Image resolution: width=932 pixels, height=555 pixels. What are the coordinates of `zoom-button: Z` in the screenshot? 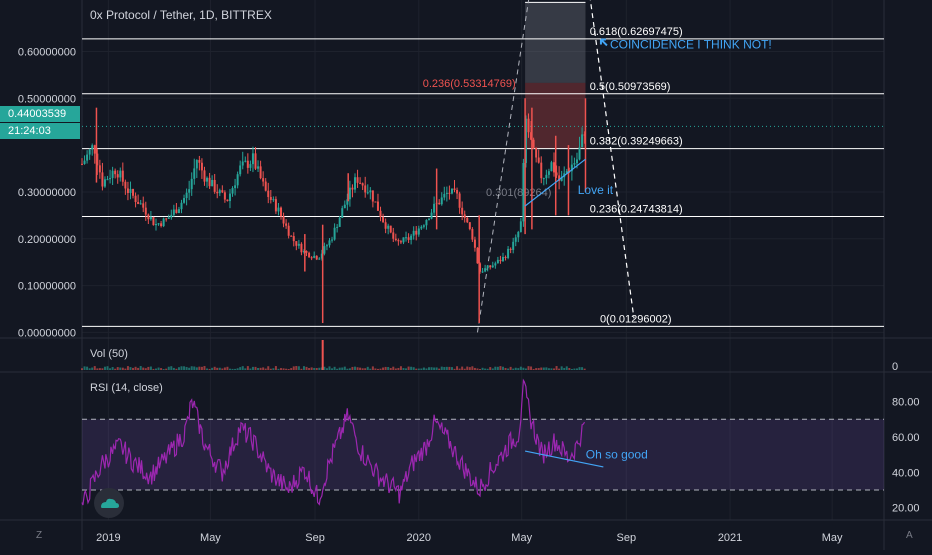 It's located at (39, 535).